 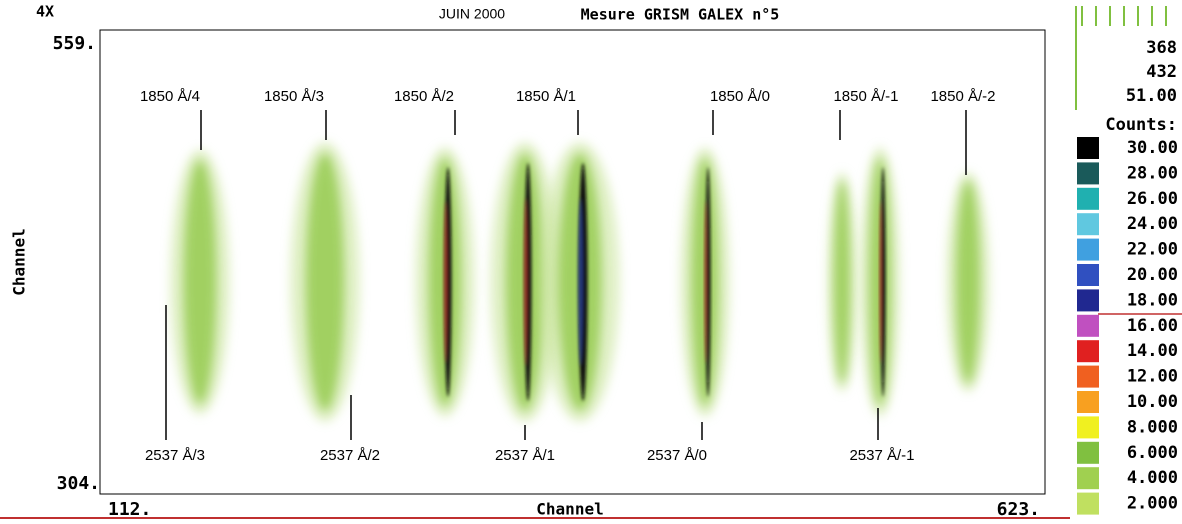 What do you see at coordinates (1161, 48) in the screenshot?
I see `scale-value: 368` at bounding box center [1161, 48].